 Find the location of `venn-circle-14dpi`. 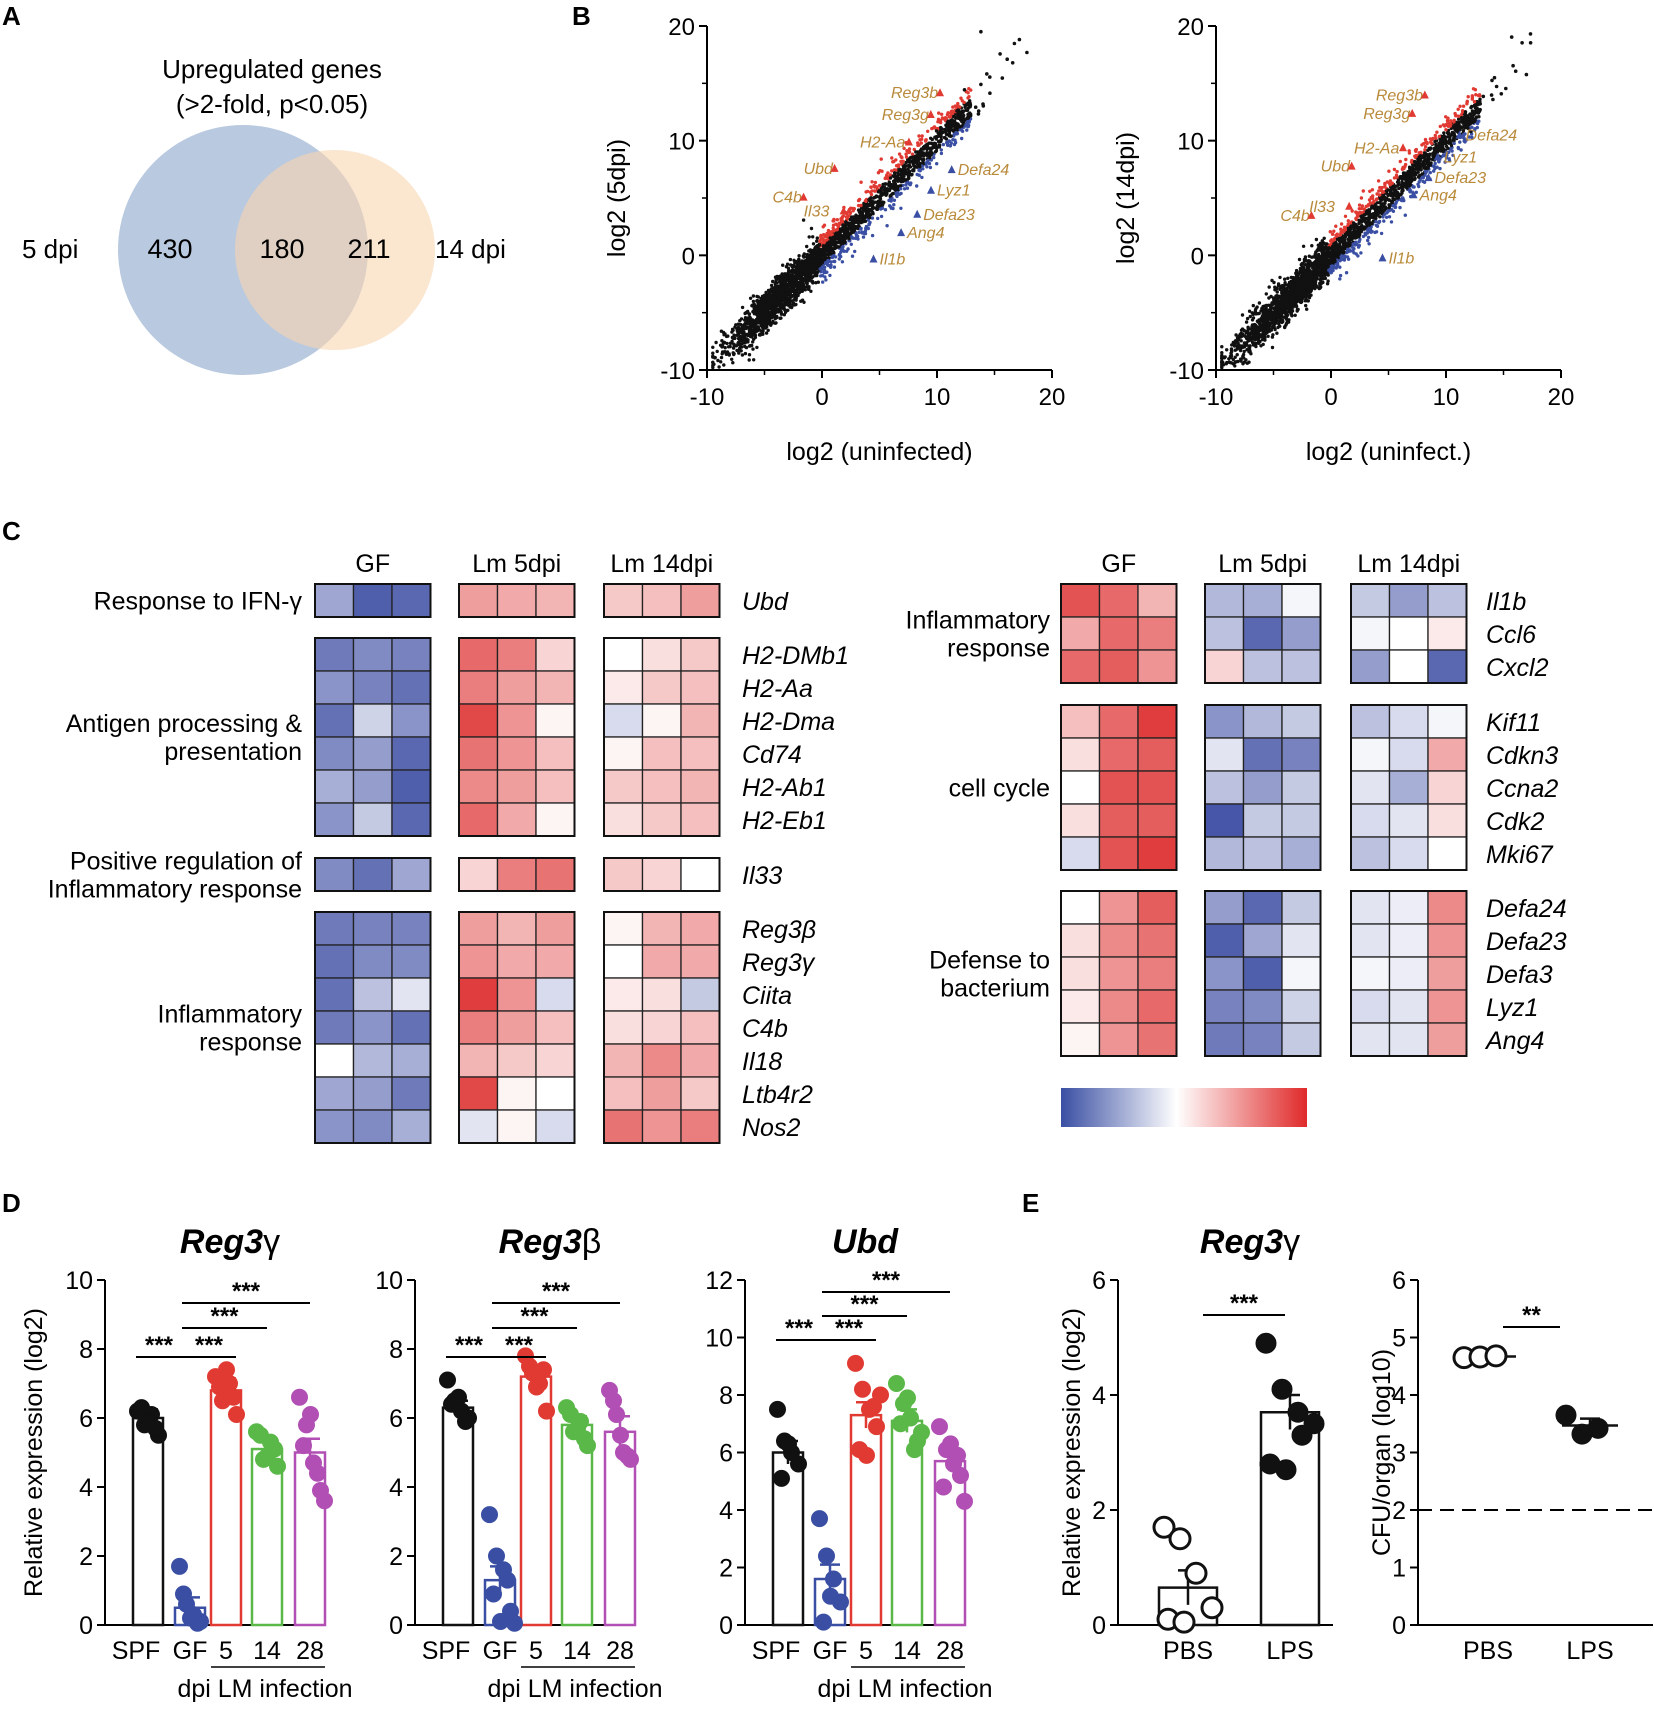

venn-circle-14dpi is located at coordinates (335, 250).